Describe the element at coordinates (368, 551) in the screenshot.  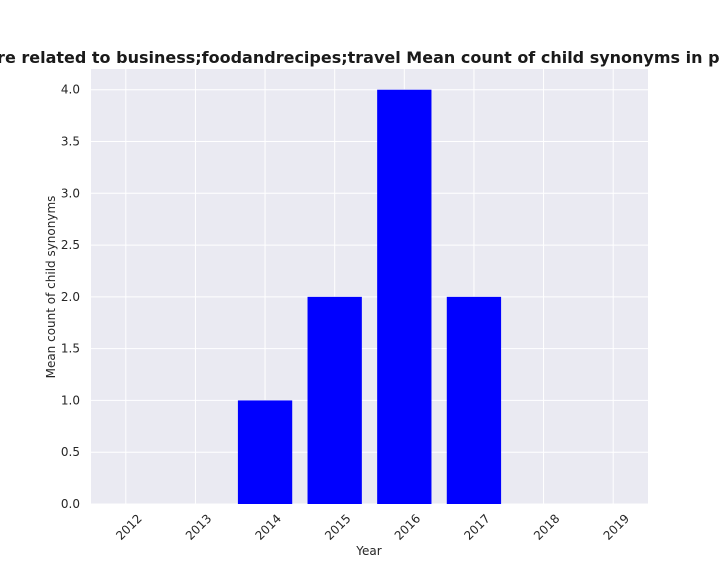
I see `x-axis-label: Year` at that location.